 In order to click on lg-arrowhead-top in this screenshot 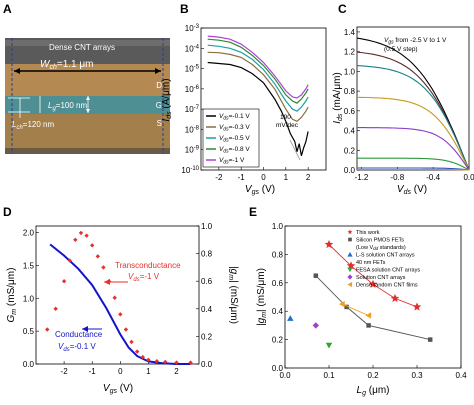, I will do `click(88, 98)`.